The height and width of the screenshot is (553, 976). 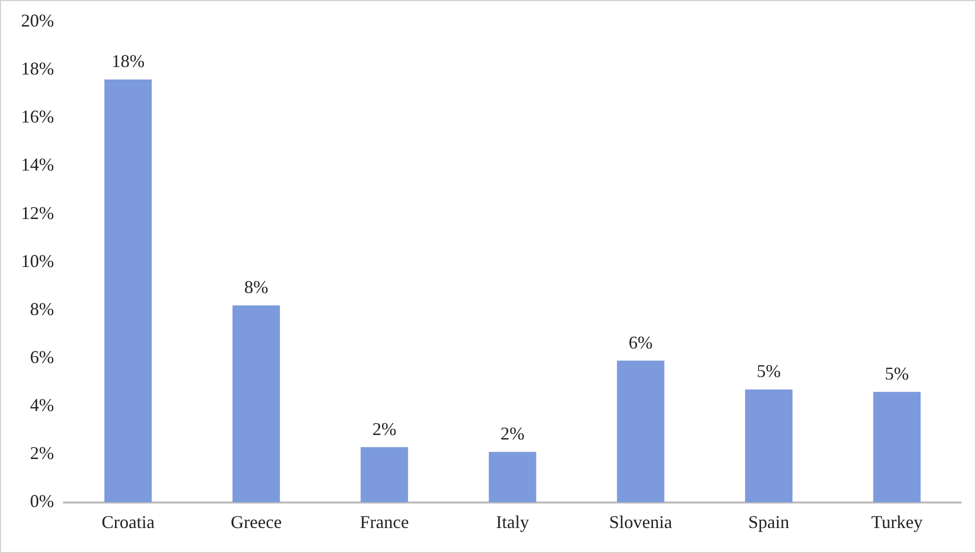 What do you see at coordinates (37, 164) in the screenshot?
I see `y-tick-label: 14%` at bounding box center [37, 164].